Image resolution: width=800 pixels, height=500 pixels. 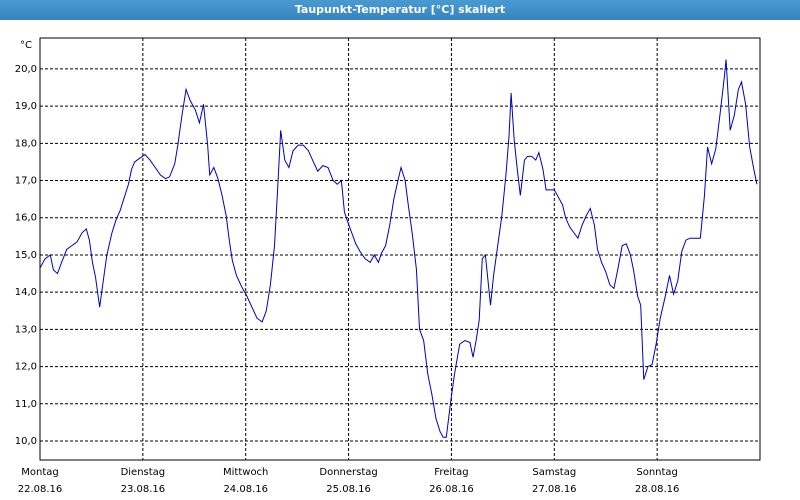 I want to click on x-tick-label: Freitag, so click(x=451, y=472).